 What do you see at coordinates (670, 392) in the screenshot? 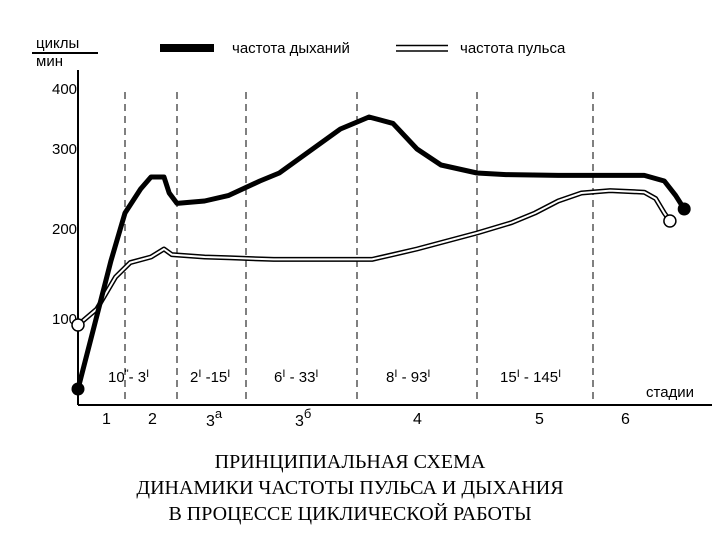
I see `x-axis-label: стадии` at bounding box center [670, 392].